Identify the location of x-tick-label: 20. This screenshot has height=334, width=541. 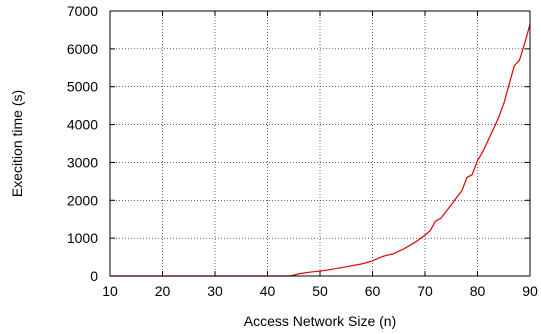
(163, 291).